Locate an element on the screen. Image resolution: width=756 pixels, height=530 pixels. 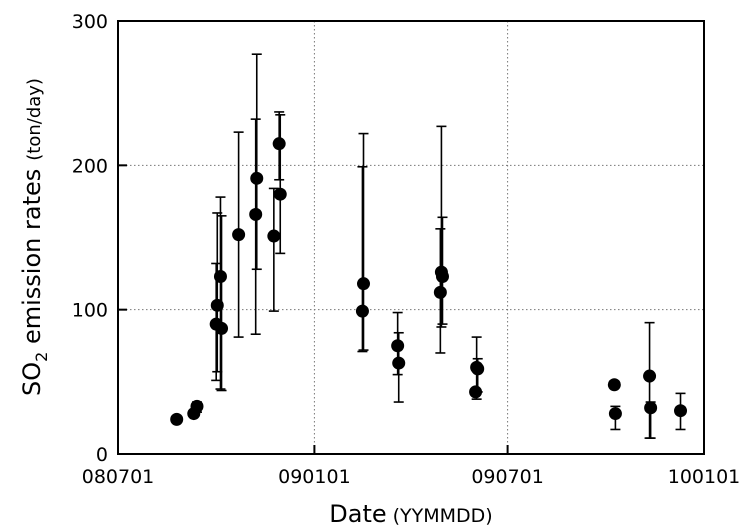
y-axis-title-unit: (ton/day) is located at coordinates (34, 119).